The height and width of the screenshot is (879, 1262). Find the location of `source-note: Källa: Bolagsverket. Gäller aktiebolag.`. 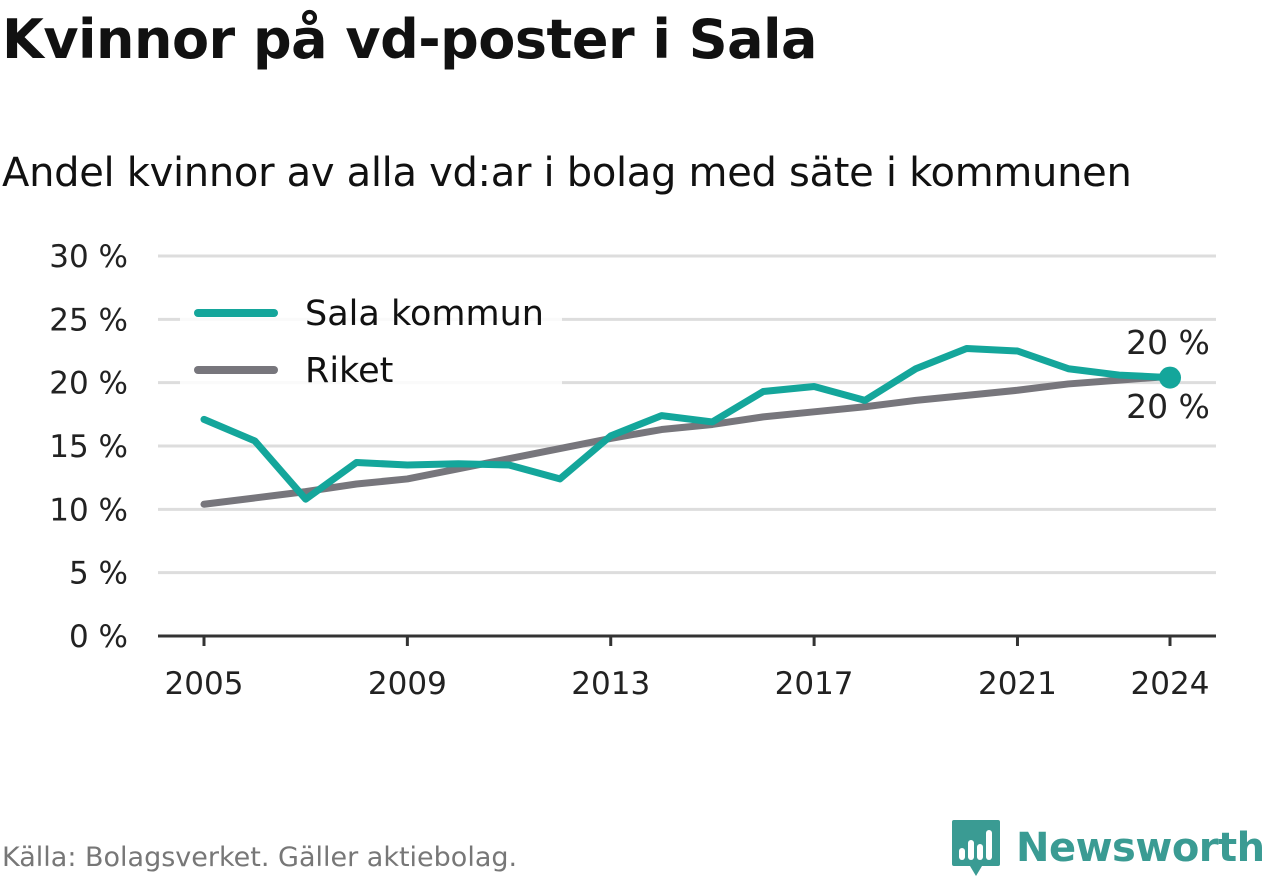

source-note: Källa: Bolagsverket. Gäller aktiebolag. is located at coordinates (260, 857).